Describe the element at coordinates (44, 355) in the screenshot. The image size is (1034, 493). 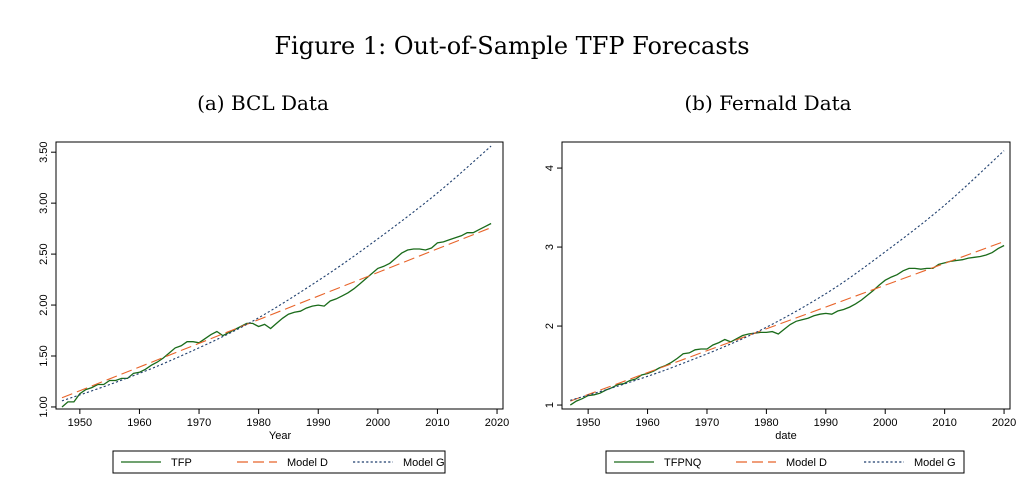
I see `y-tick-label: 1.50` at that location.